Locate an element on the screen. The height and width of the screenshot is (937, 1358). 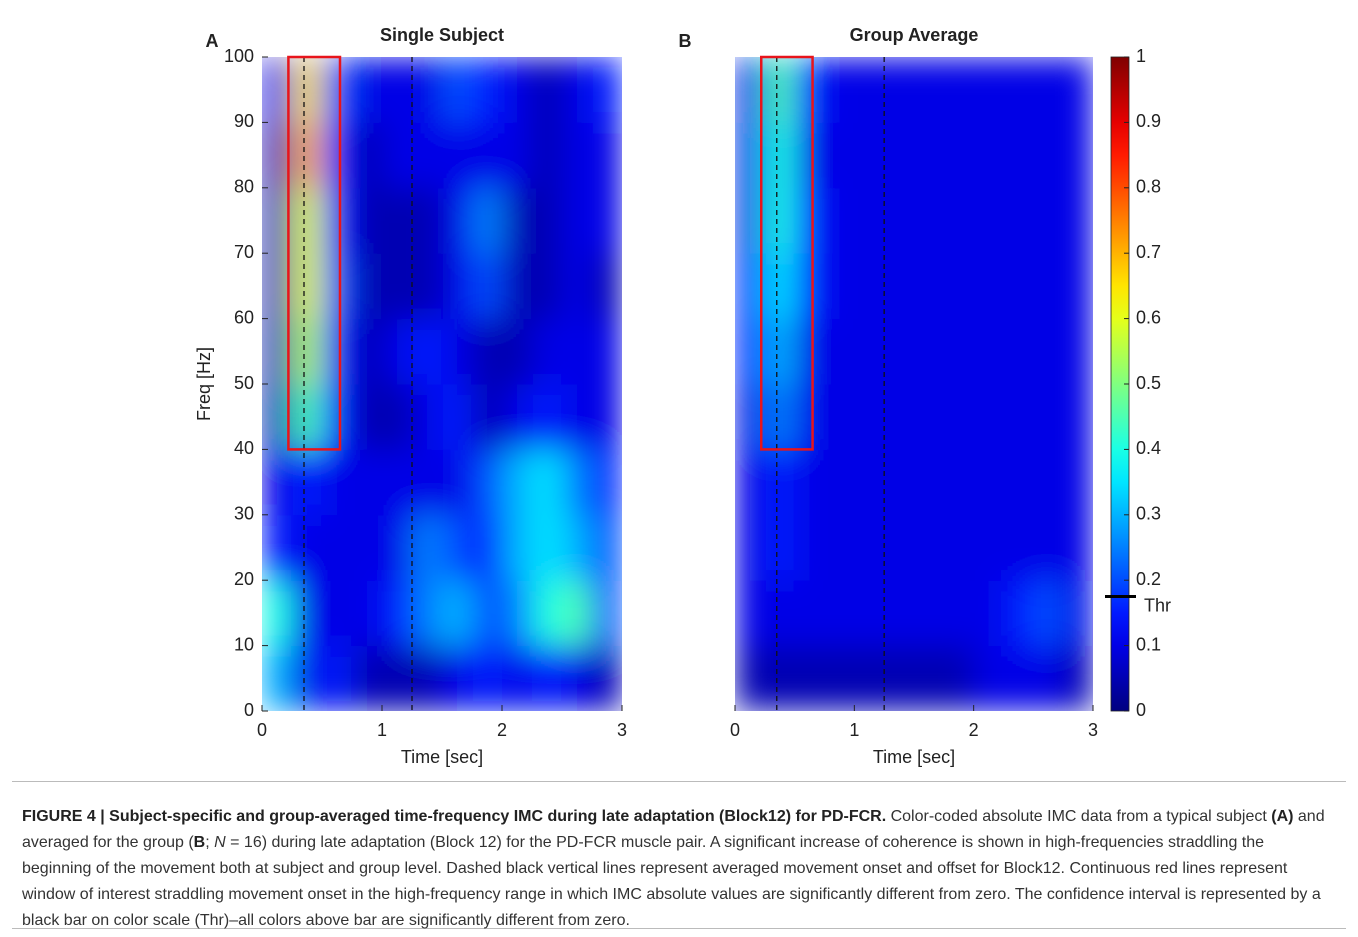
colorbar-tick-label: 0.6 is located at coordinates (1148, 317).